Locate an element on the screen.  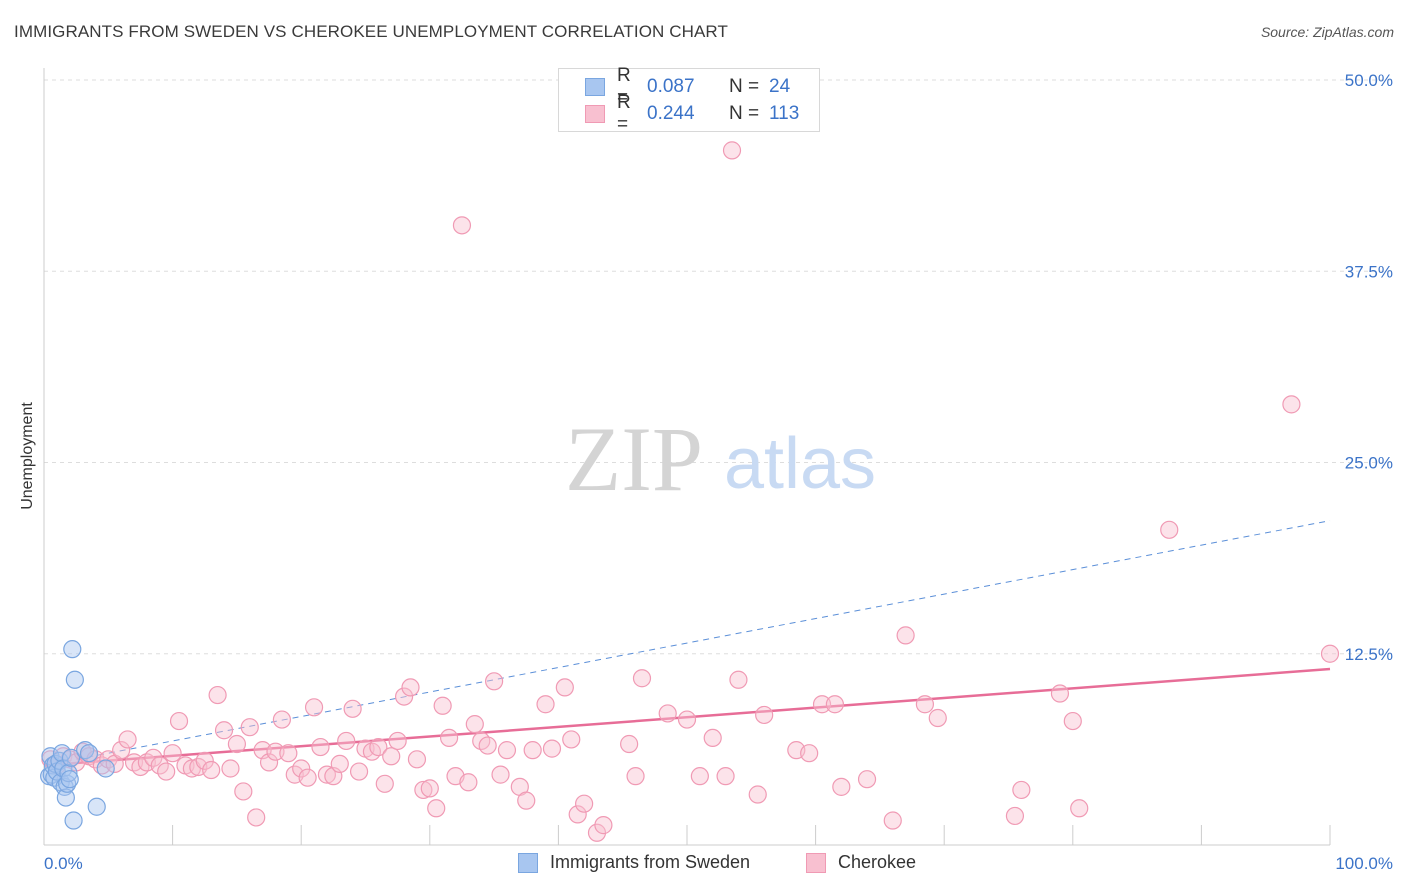
y-tick-label: 37.5% is located at coordinates (1369, 271).